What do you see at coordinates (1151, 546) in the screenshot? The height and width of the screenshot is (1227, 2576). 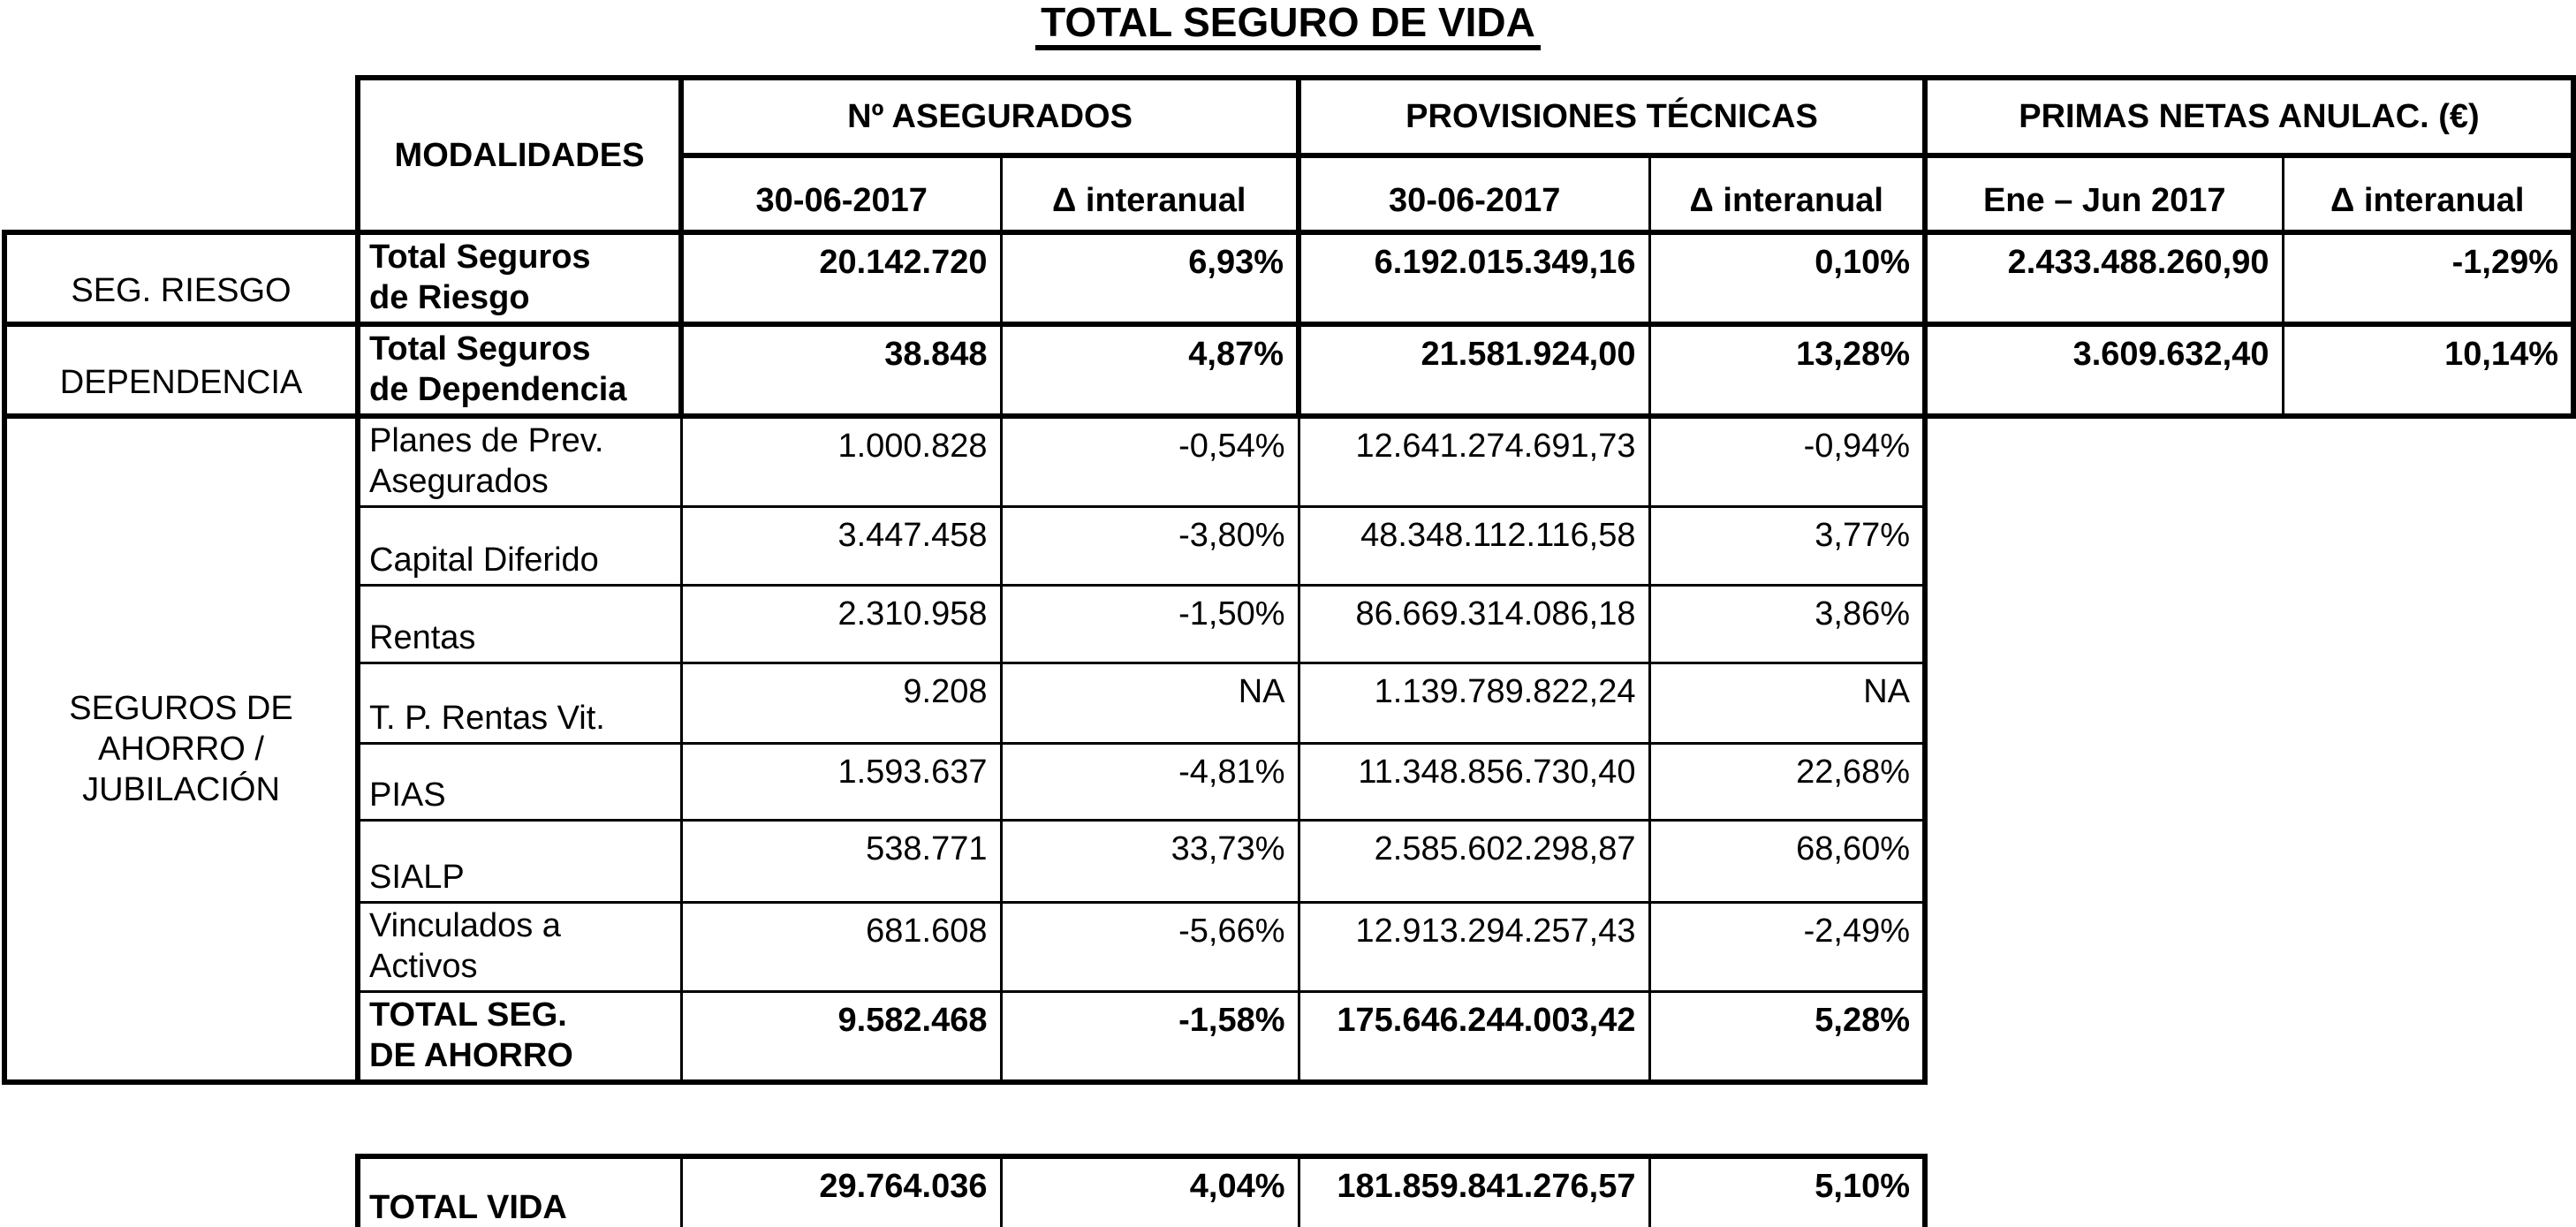 I see `value-cell: -3,80%` at bounding box center [1151, 546].